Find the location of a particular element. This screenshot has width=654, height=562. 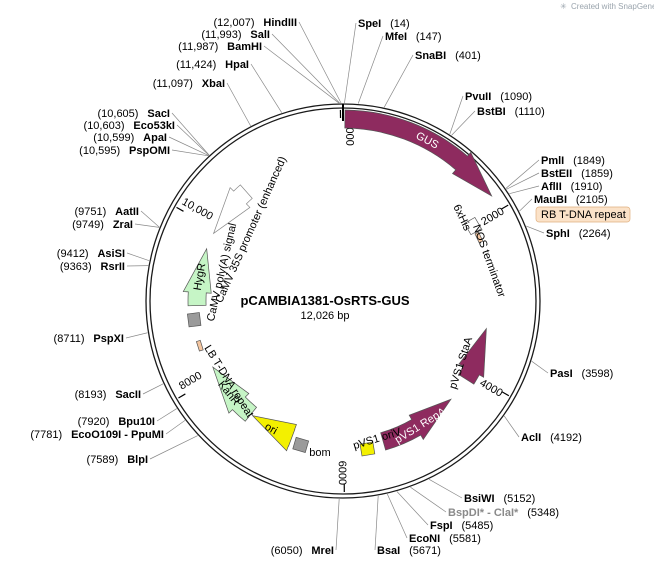

site-snabi: SnaBI (401) is located at coordinates (448, 54).